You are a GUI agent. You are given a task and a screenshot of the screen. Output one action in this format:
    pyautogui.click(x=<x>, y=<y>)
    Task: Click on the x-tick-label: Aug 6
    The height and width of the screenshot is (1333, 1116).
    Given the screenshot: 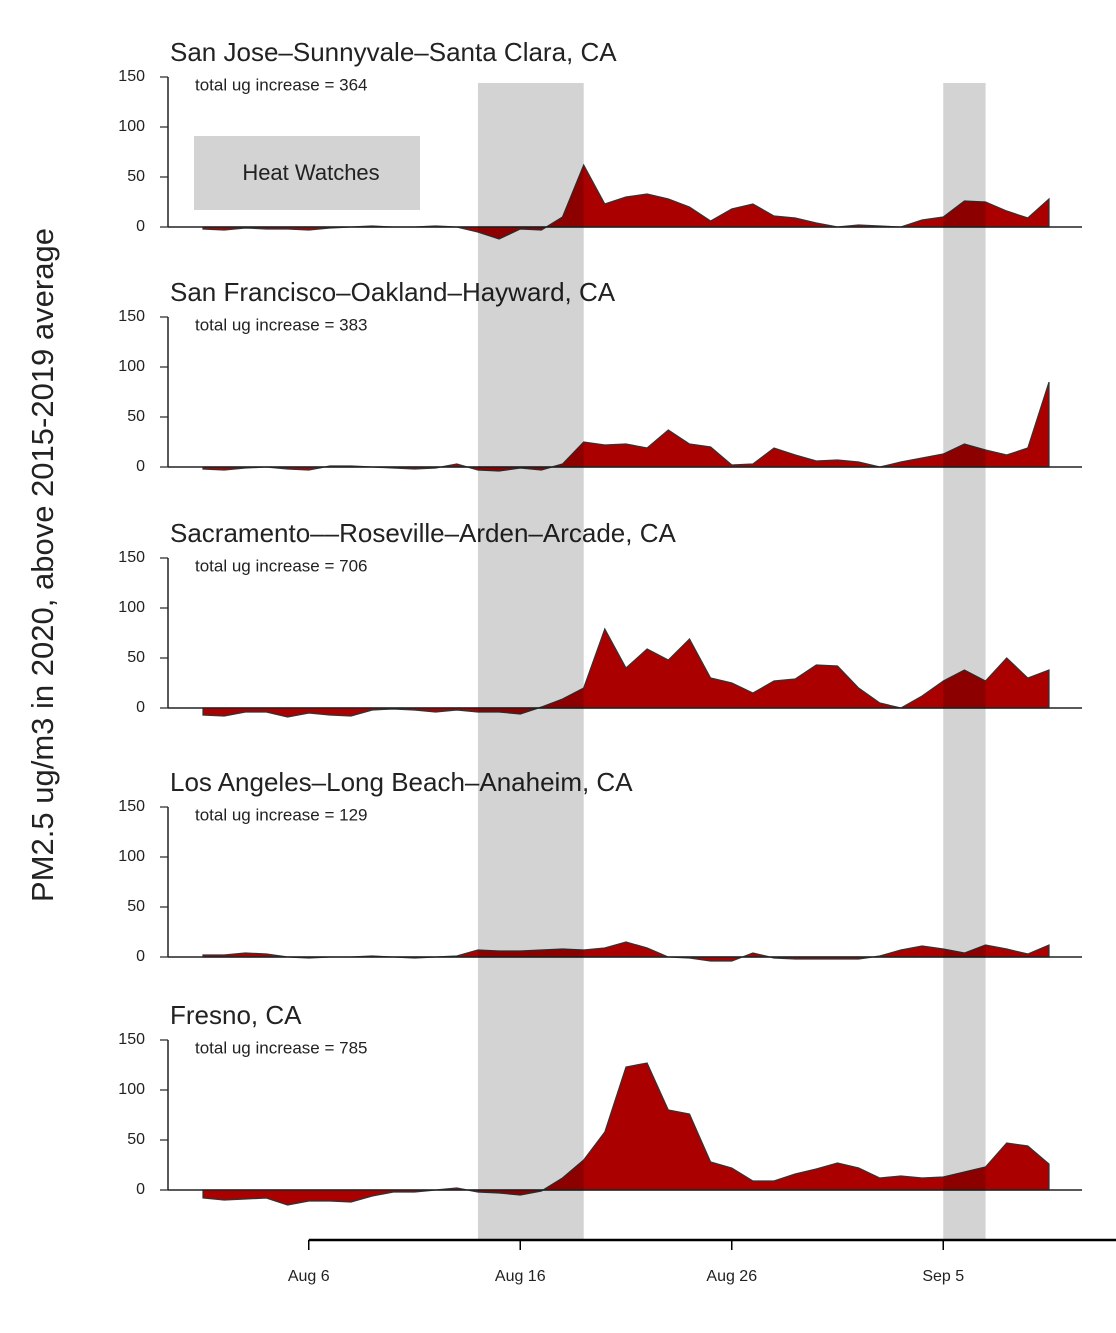 What is the action you would take?
    pyautogui.click(x=309, y=1276)
    